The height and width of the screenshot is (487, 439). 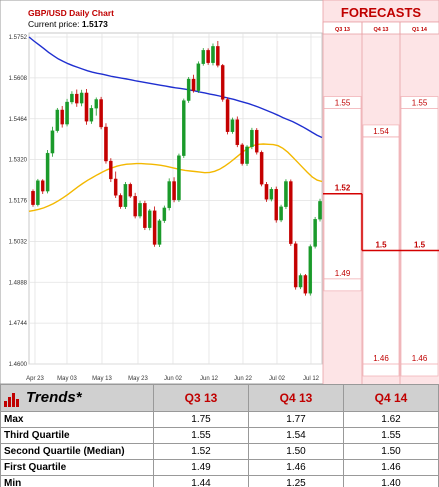 I want to click on forecast-title: FORECASTS, so click(x=381, y=12).